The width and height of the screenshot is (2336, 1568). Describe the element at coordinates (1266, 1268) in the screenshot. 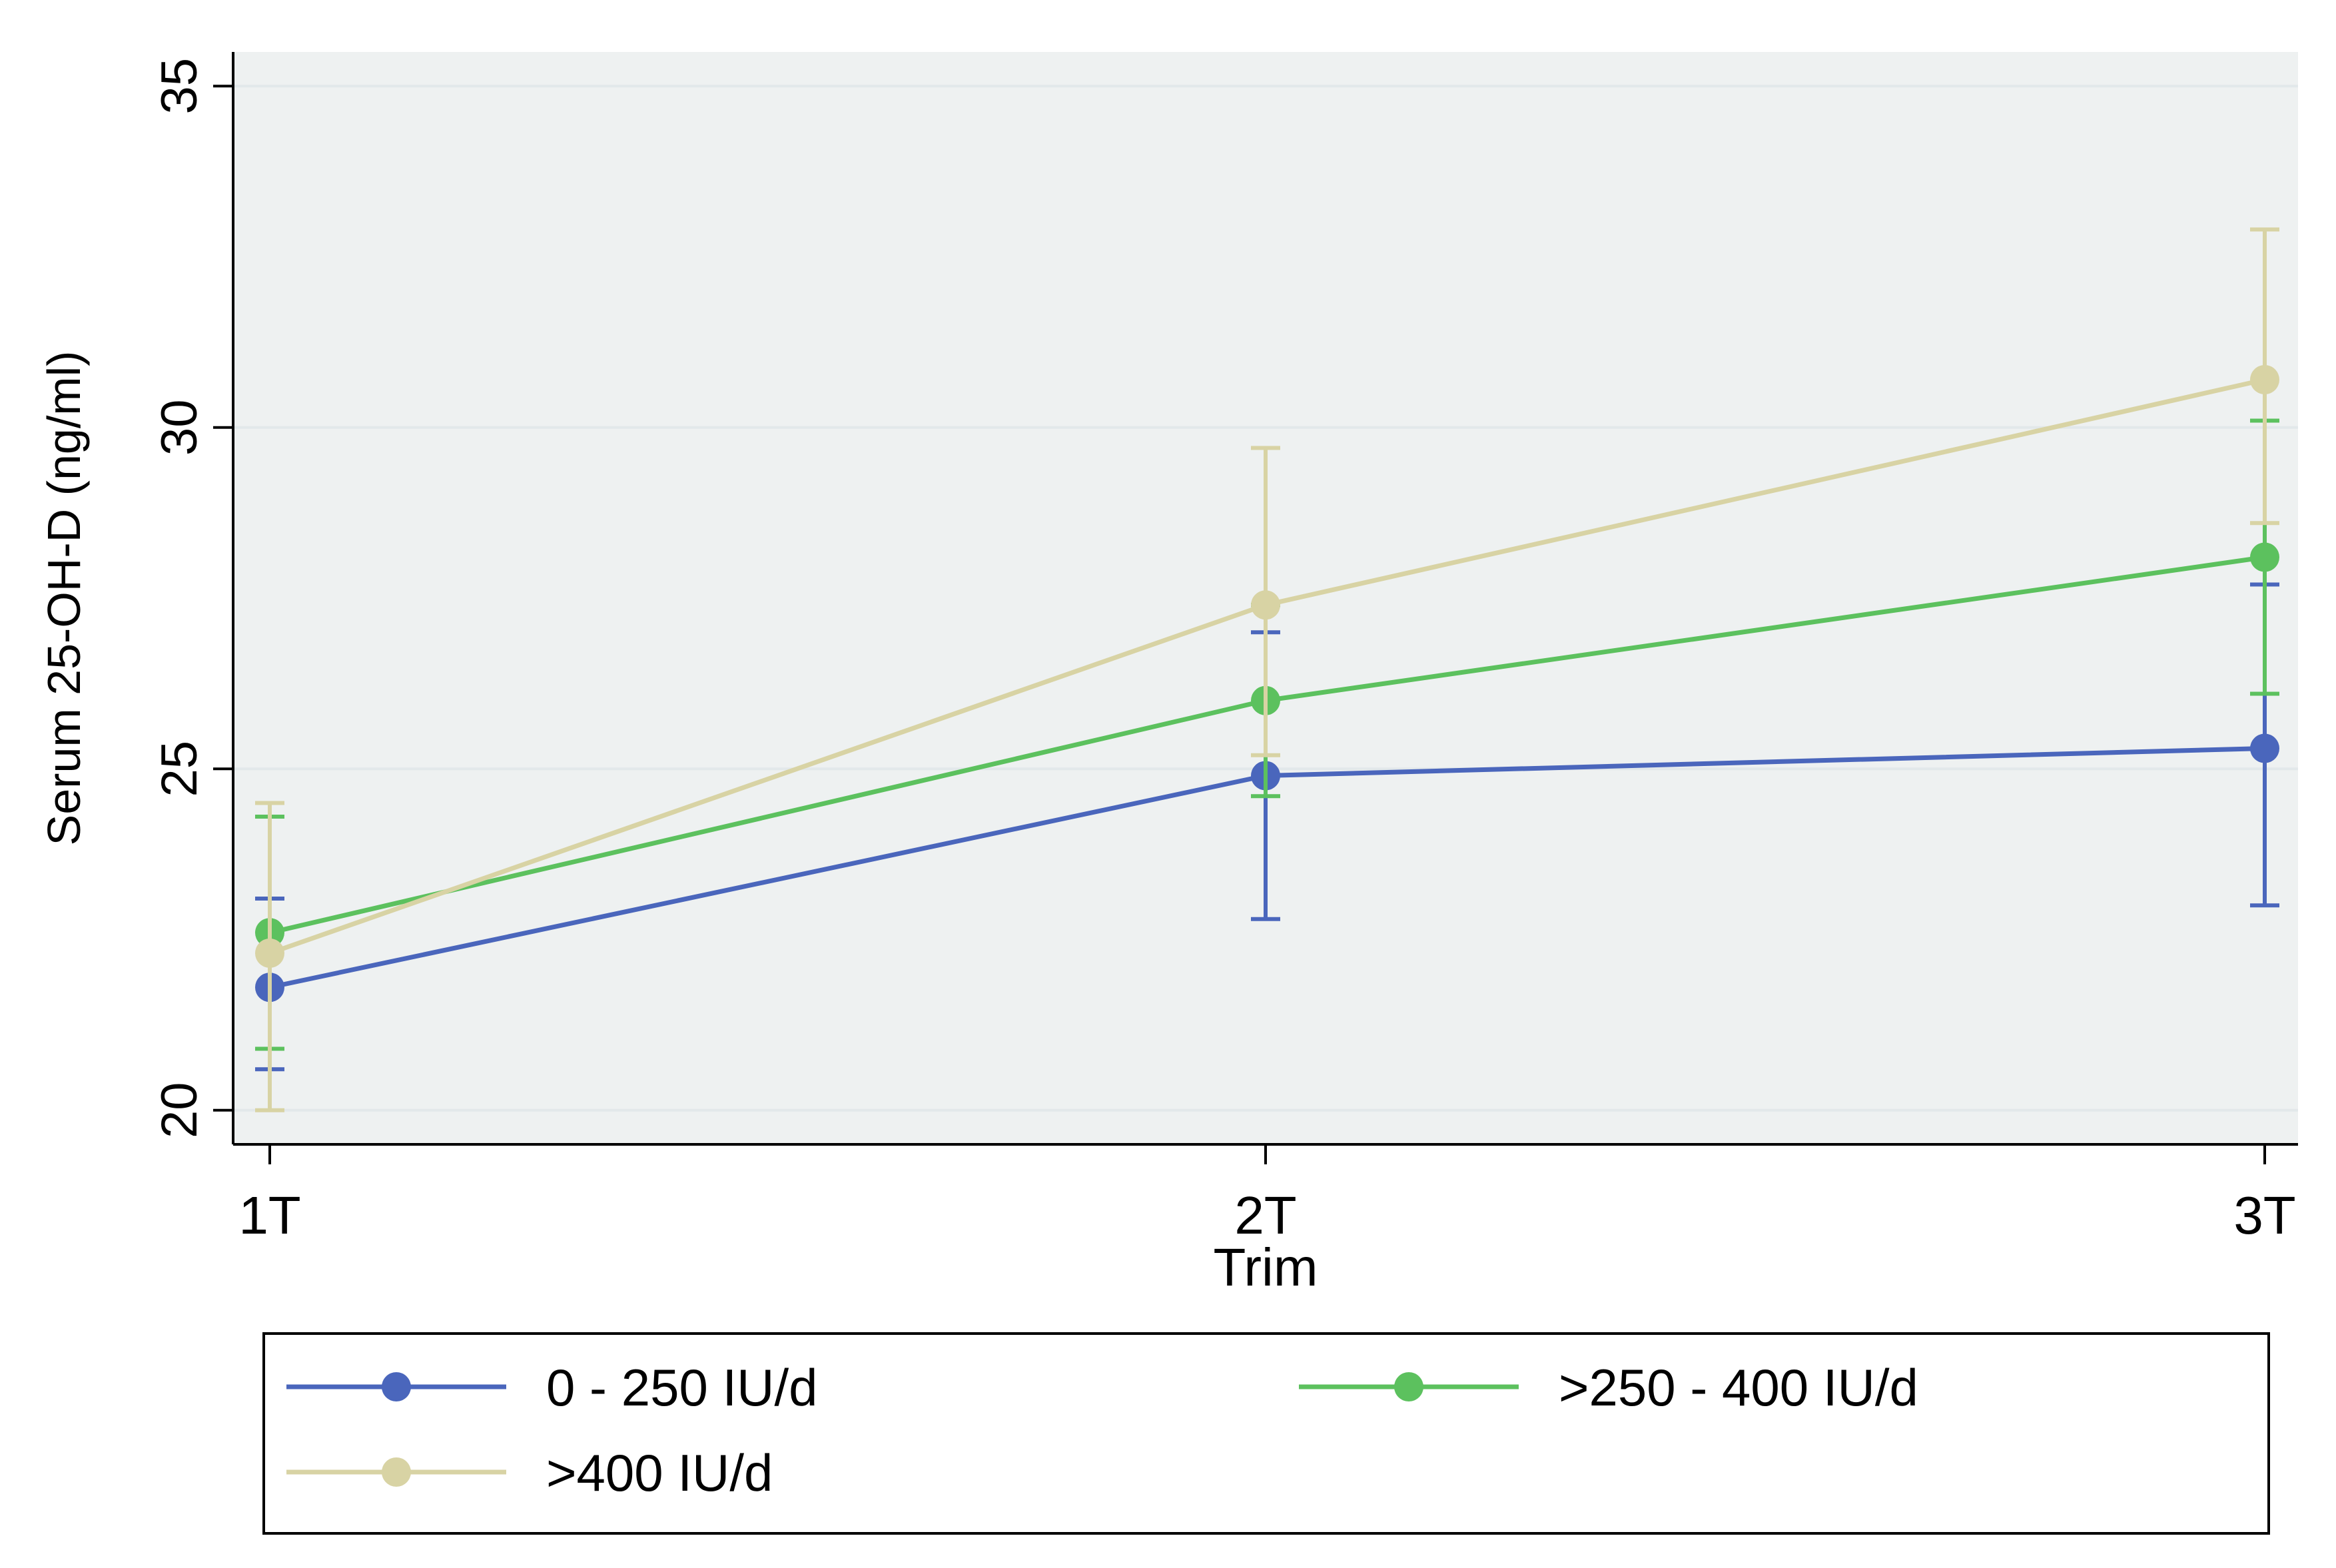

I see `x-axis-label: Trim` at that location.